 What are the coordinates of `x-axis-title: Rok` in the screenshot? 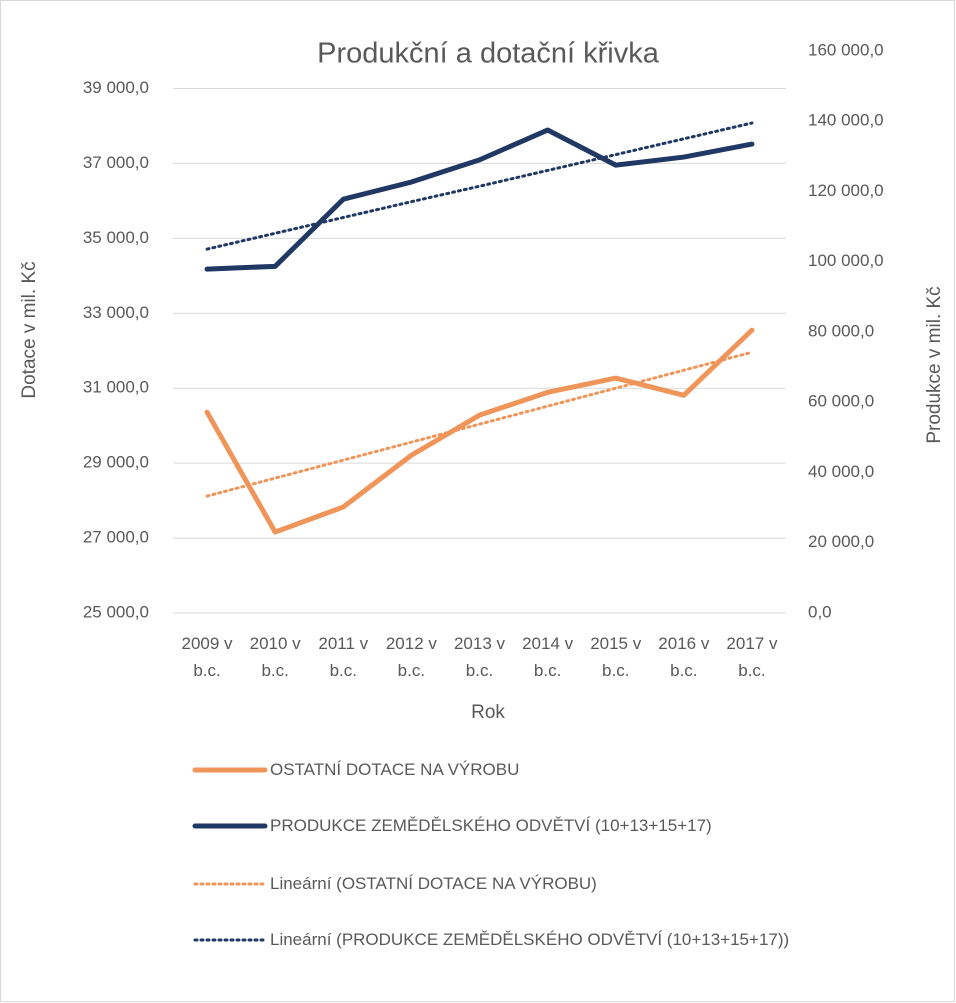 It's located at (488, 712).